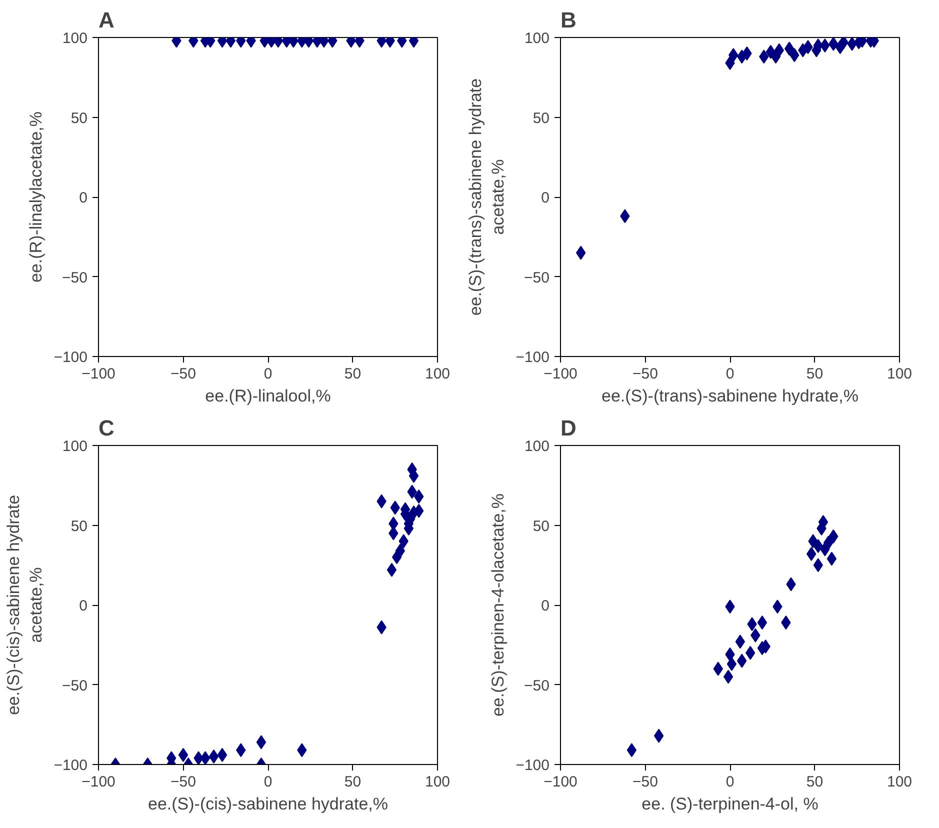 The image size is (939, 828). I want to click on x-axis-title: ee.(S)-(trans)-sabinene hydrate,%, so click(730, 396).